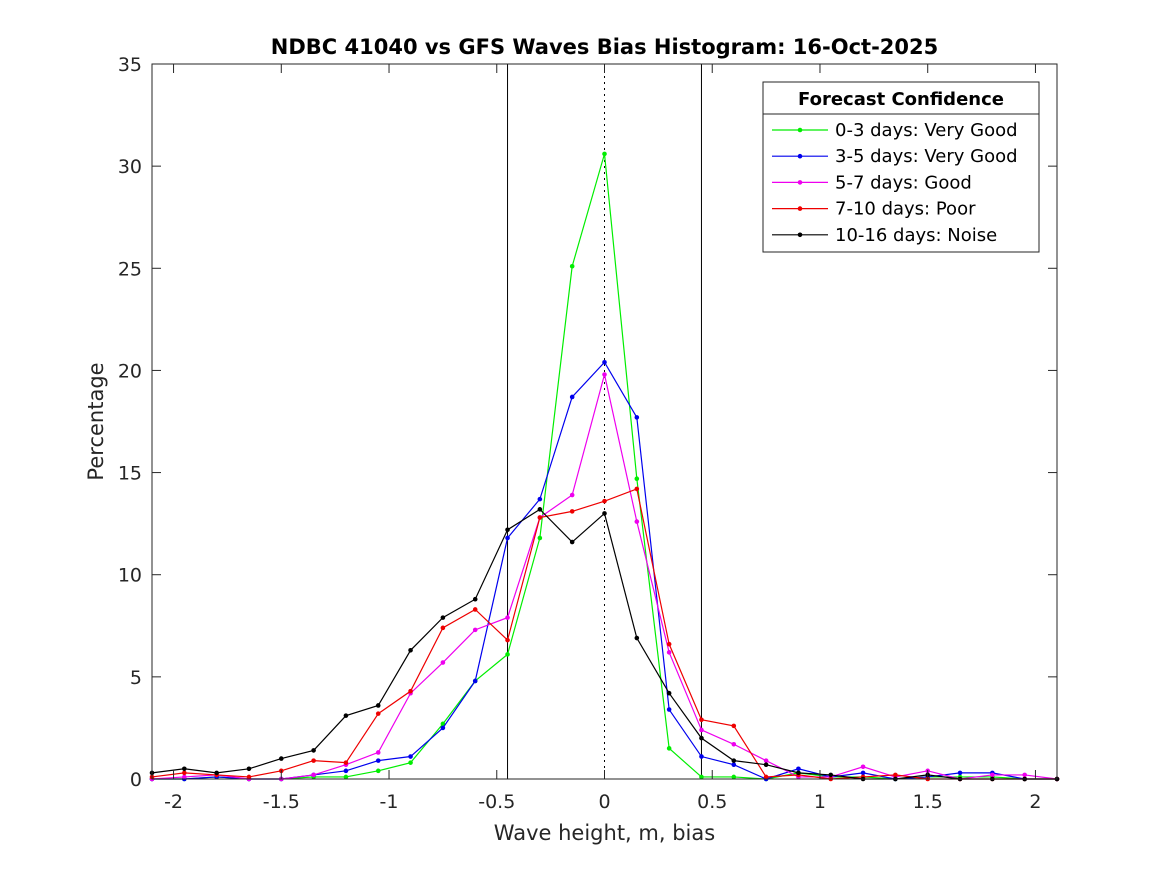 This screenshot has height=875, width=1167. I want to click on y-tick-label: 15, so click(130, 474).